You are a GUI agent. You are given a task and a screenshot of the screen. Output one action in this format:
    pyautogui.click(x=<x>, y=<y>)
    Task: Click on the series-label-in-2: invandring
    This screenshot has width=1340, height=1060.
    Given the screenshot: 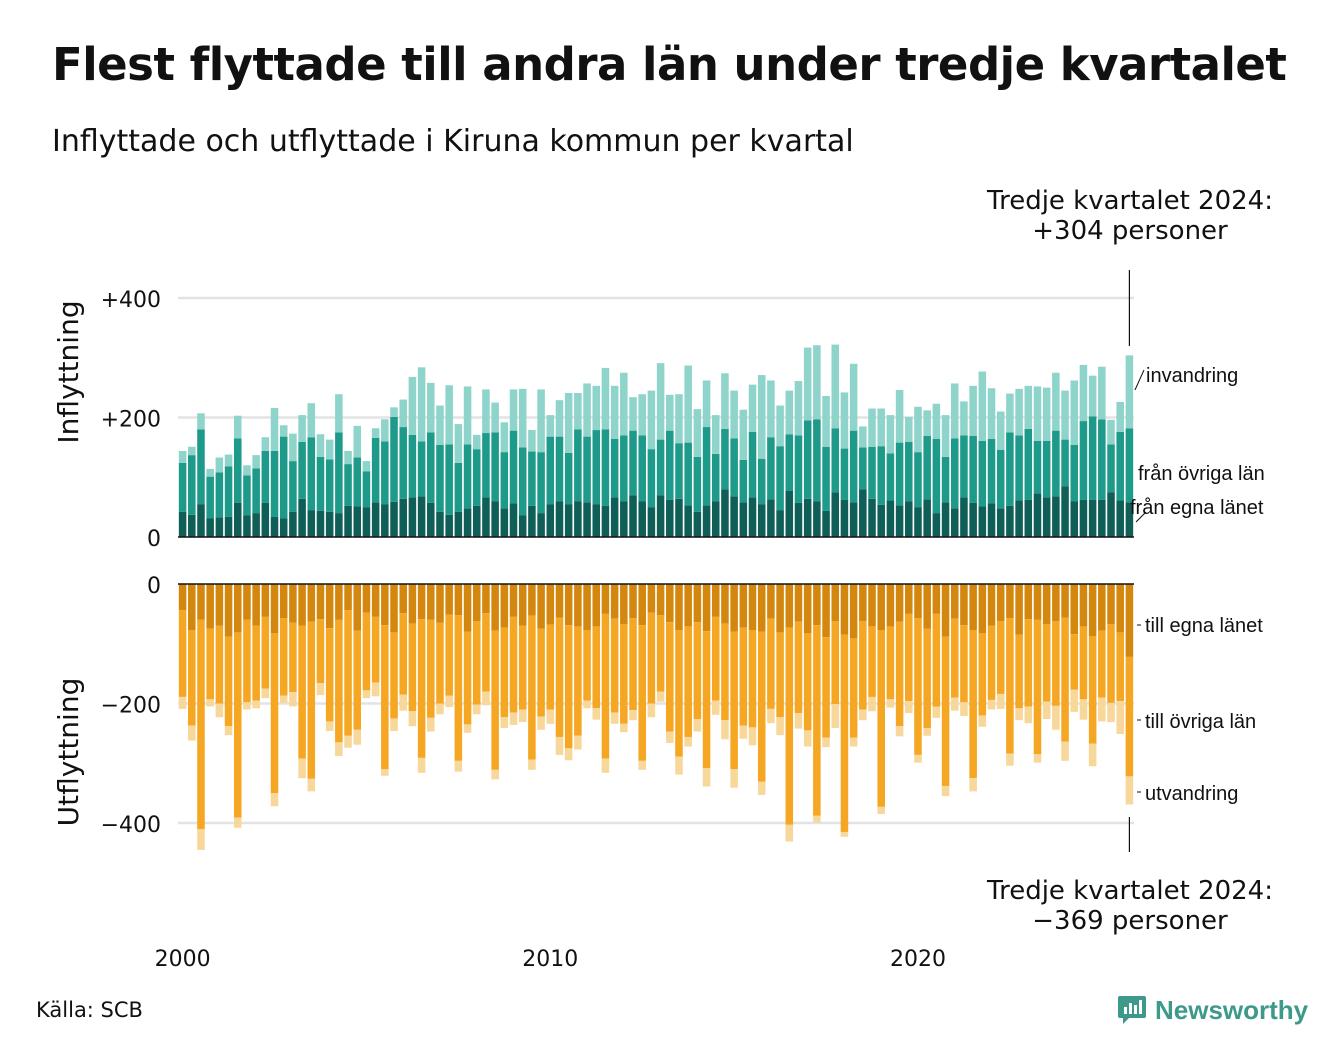 What is the action you would take?
    pyautogui.click(x=1192, y=376)
    